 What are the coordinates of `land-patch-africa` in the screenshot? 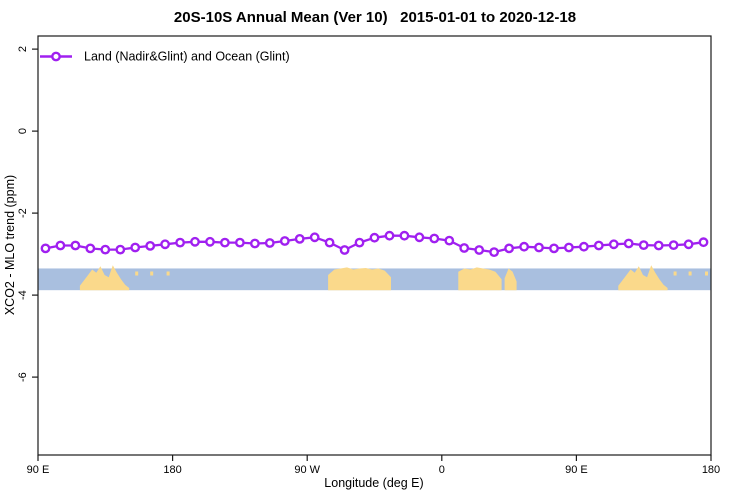 It's located at (480, 279).